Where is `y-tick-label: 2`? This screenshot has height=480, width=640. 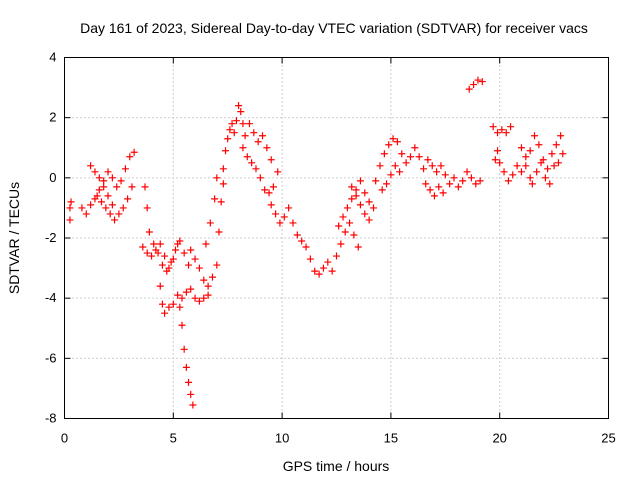 y-tick-label: 2 is located at coordinates (52, 117).